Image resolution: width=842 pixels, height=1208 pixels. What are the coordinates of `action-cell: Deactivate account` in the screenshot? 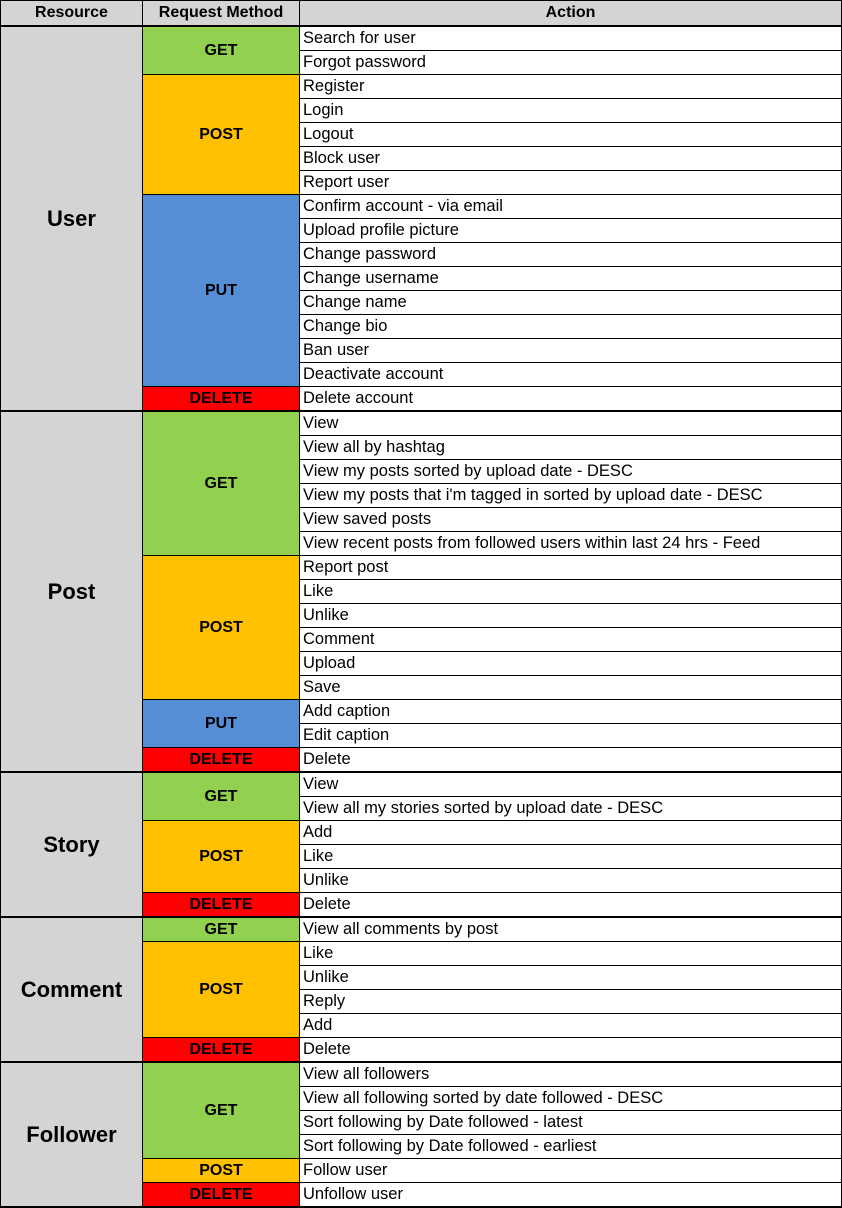 It's located at (570, 374).